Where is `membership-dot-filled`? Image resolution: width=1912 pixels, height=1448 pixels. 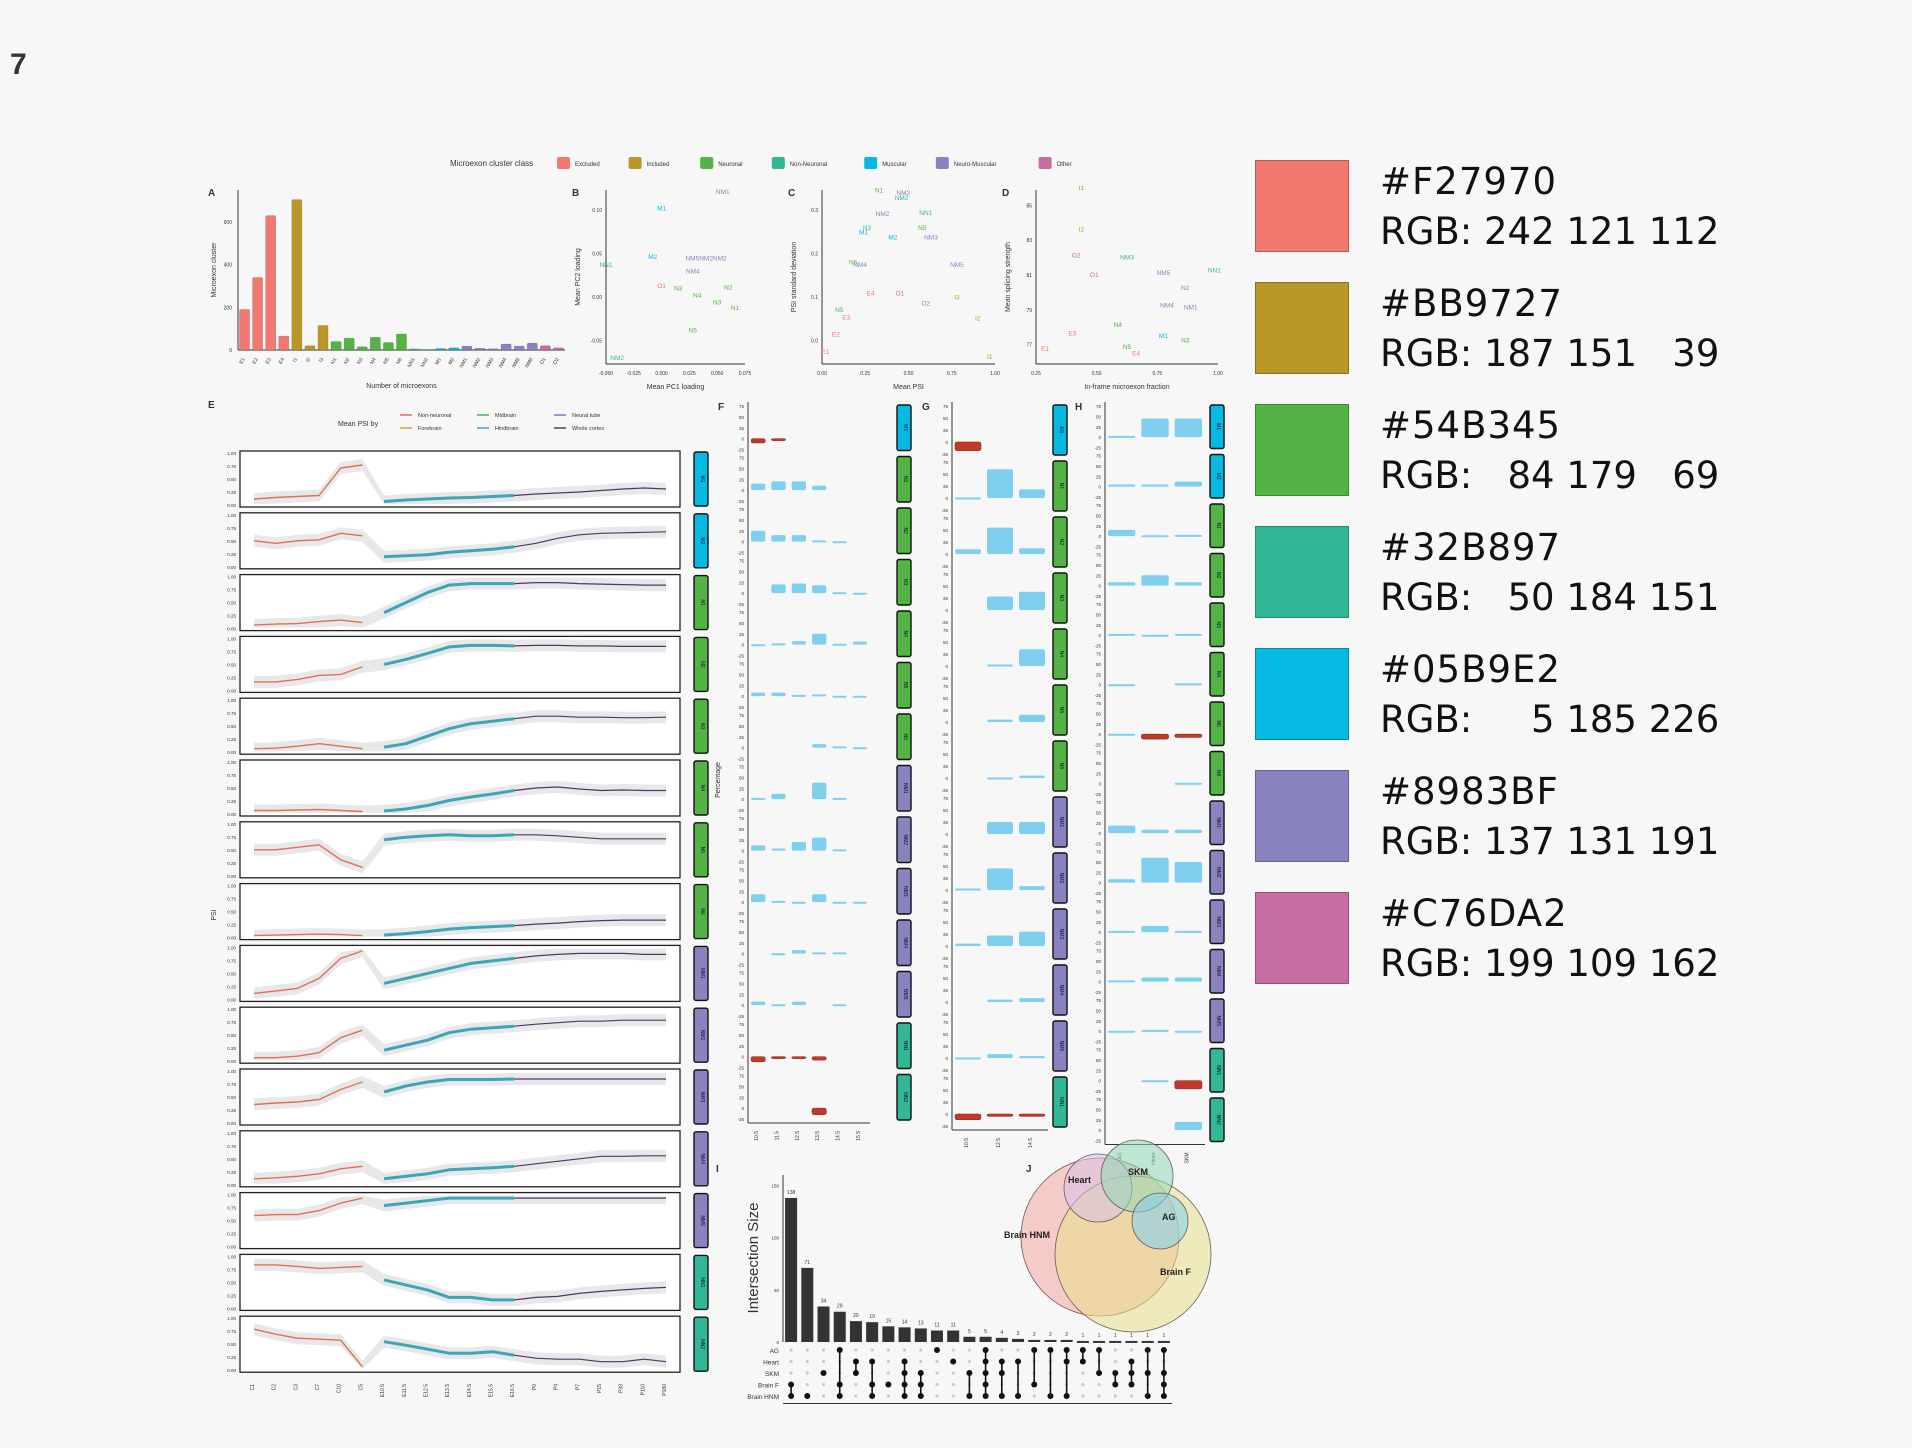
membership-dot-filled is located at coordinates (807, 1396).